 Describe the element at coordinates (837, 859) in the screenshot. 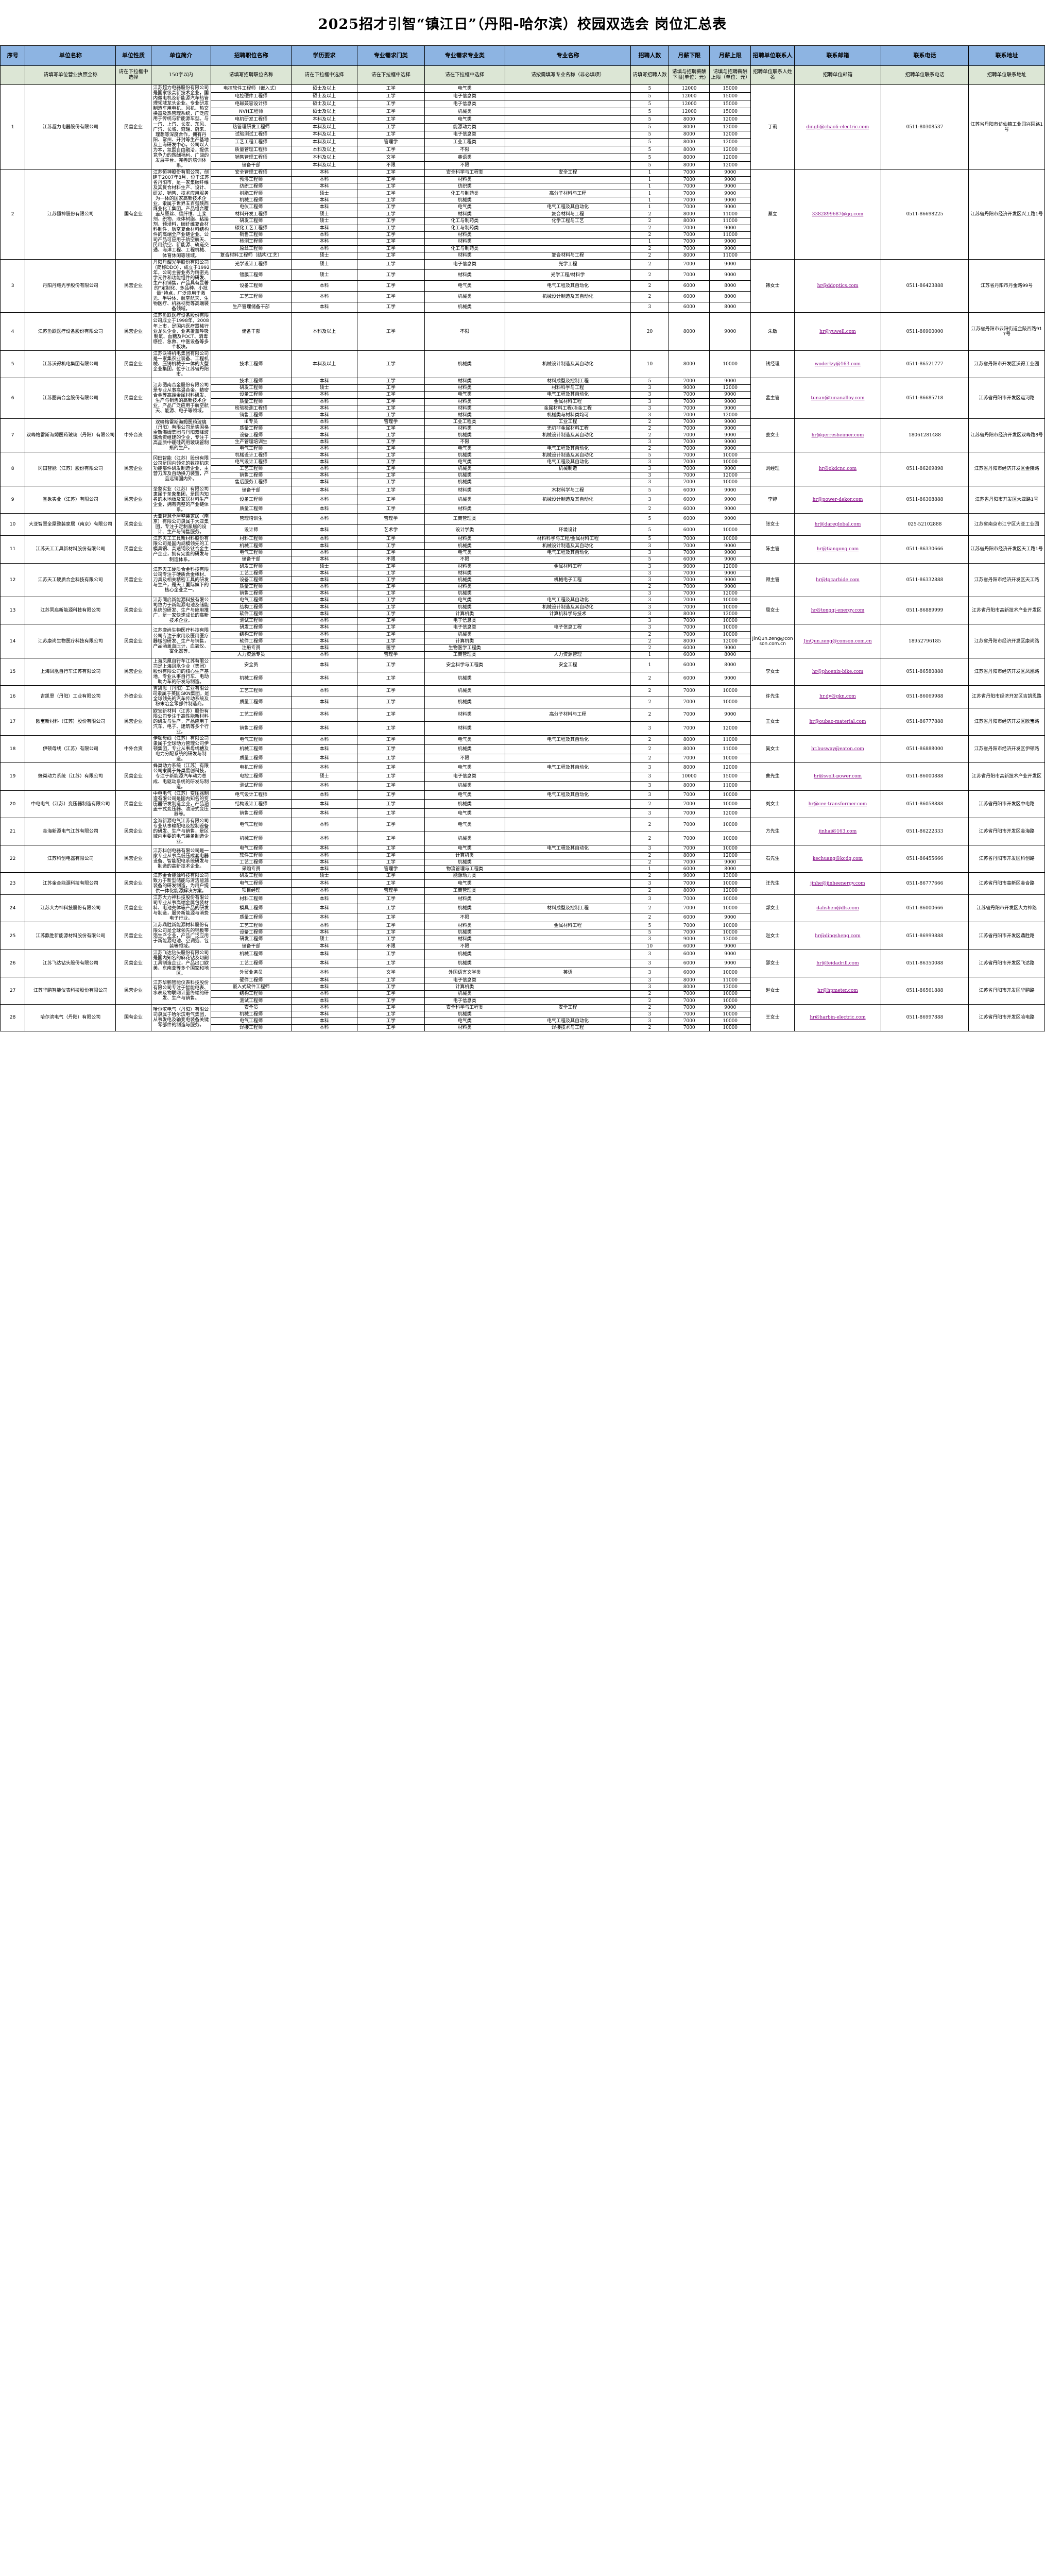

I see `contact-email-link: kechuang@kcdq.com` at that location.